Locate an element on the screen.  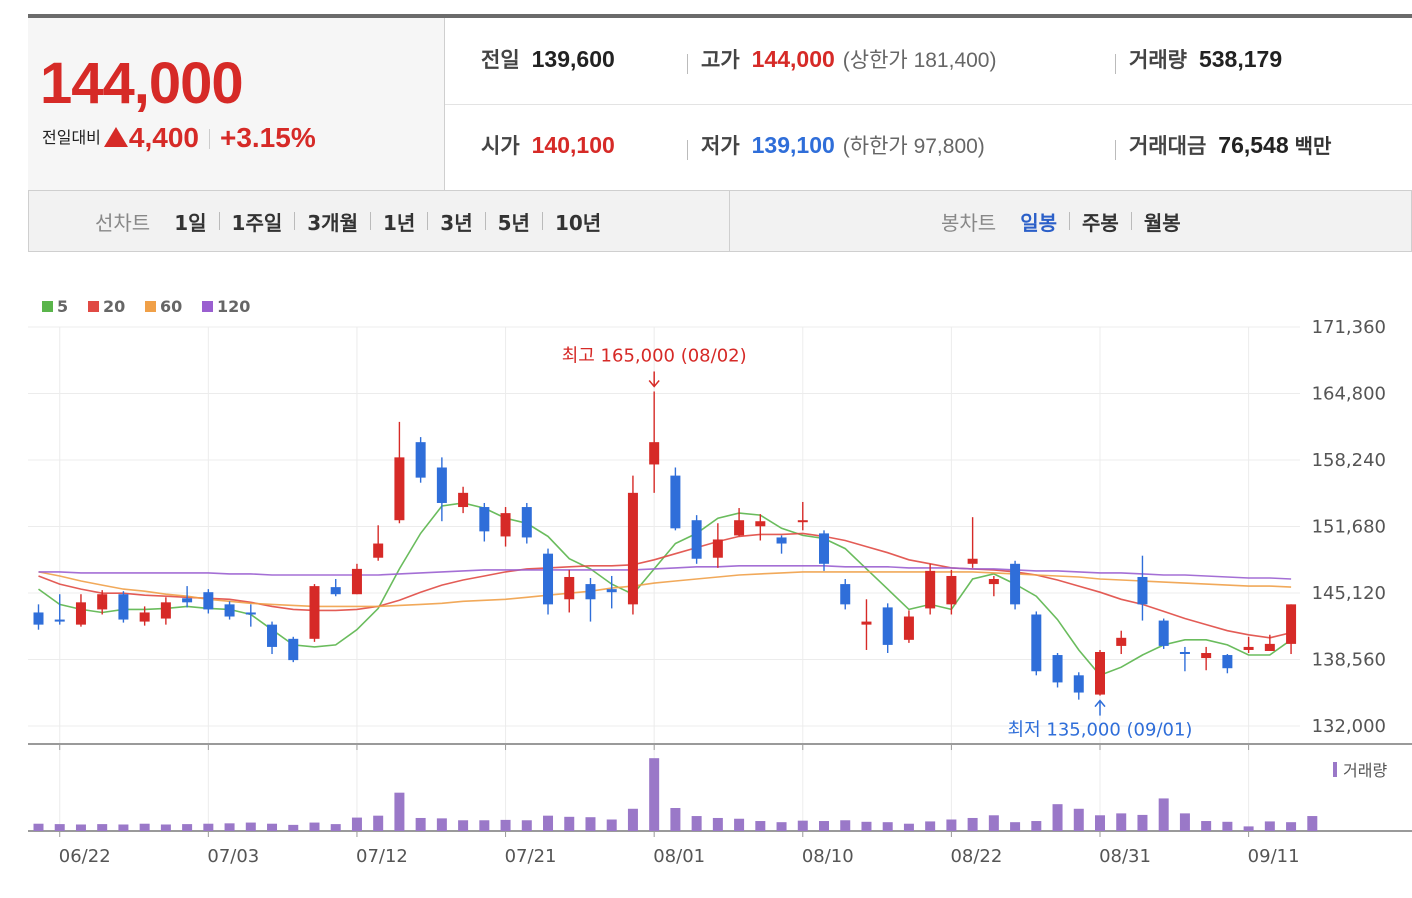
tab-candle-period-1: 주봉 is located at coordinates (1100, 222).